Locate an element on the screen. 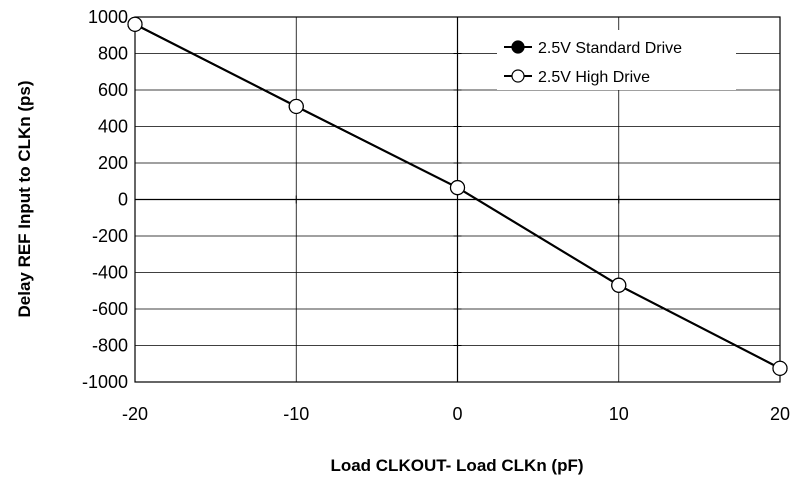 The width and height of the screenshot is (794, 481). y-tick-label: -200 is located at coordinates (110, 236).